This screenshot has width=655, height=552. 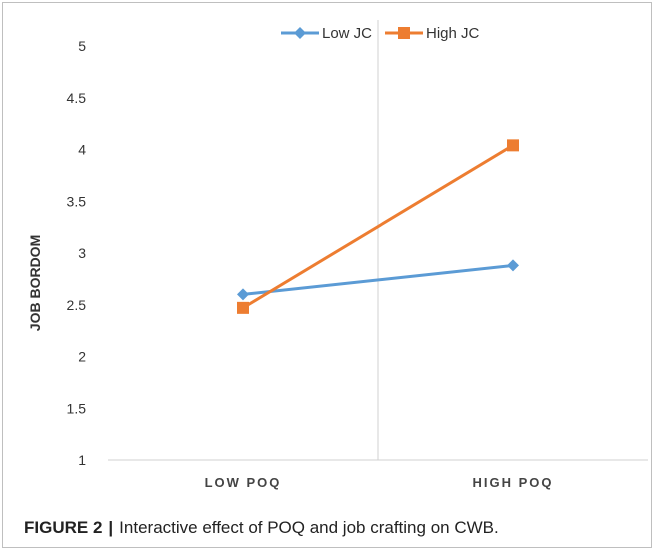 I want to click on y-tick-label: 1, so click(x=82, y=460).